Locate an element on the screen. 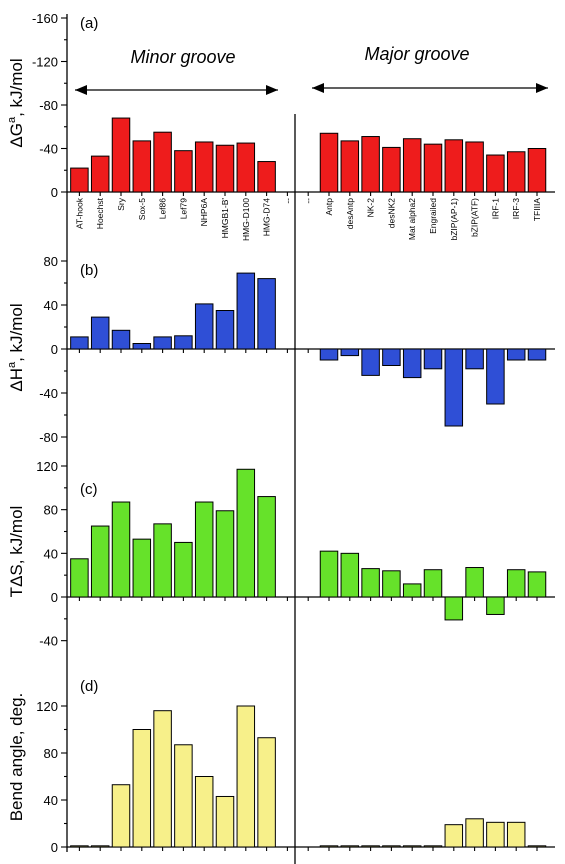 Image resolution: width=565 pixels, height=864 pixels. panel-a-ytick-label-1: -40 is located at coordinates (48, 149).